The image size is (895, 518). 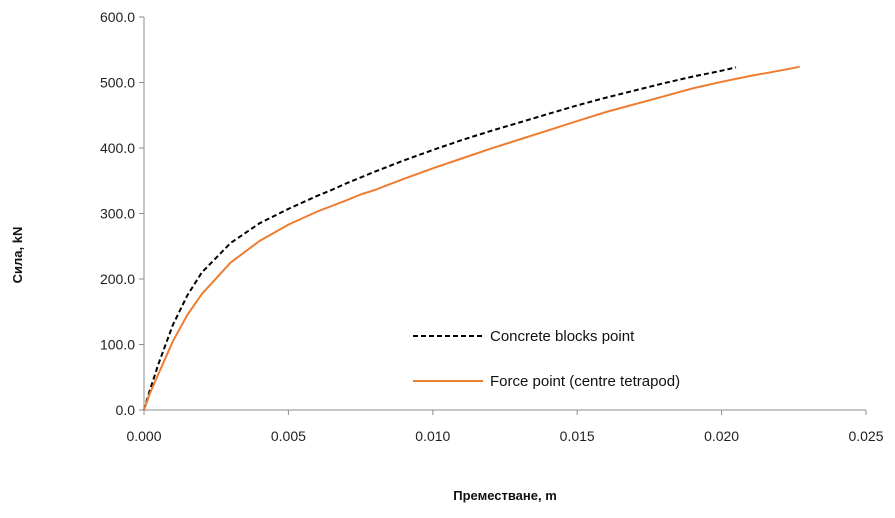 I want to click on x-ticks: 0.000 0.005 0.010 0.015 0.020 0.025, so click(x=505, y=427).